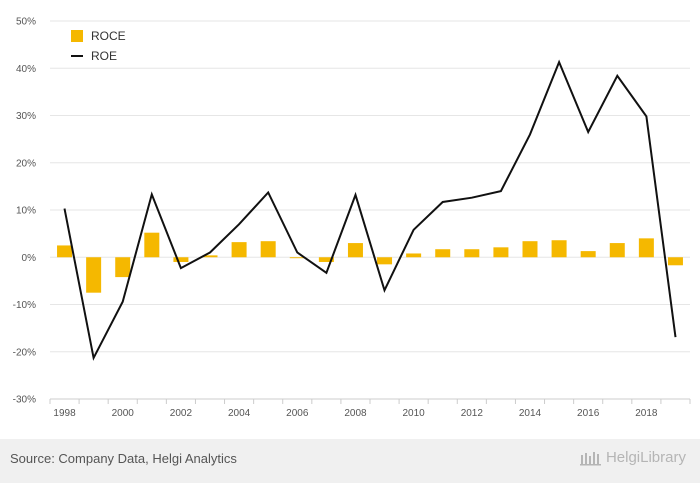 The width and height of the screenshot is (700, 483). I want to click on x-tick-label: 2010, so click(414, 413).